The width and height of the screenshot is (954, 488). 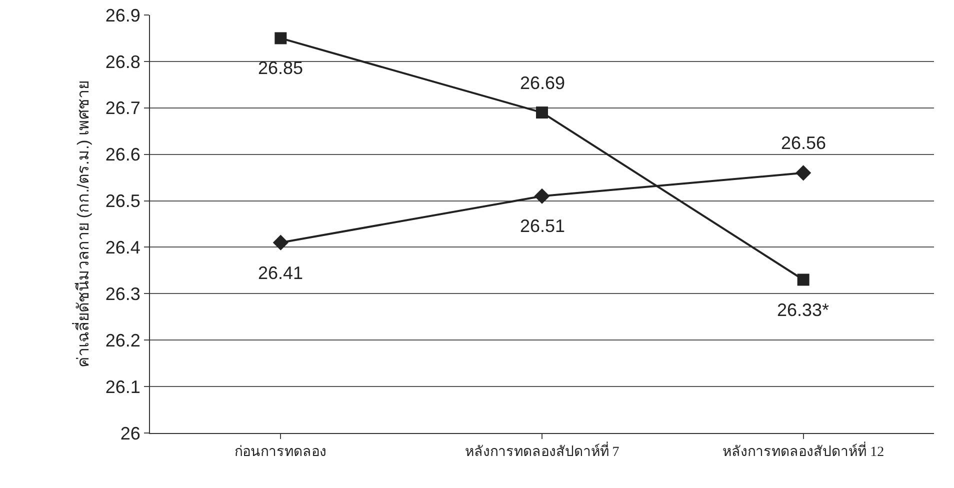 What do you see at coordinates (122, 340) in the screenshot?
I see `y-tick-label: 26.2` at bounding box center [122, 340].